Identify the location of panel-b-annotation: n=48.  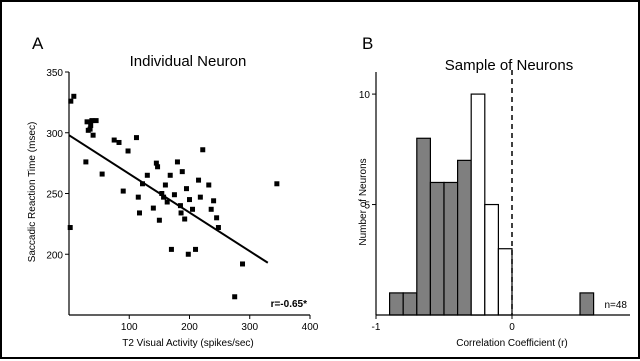
(615, 305).